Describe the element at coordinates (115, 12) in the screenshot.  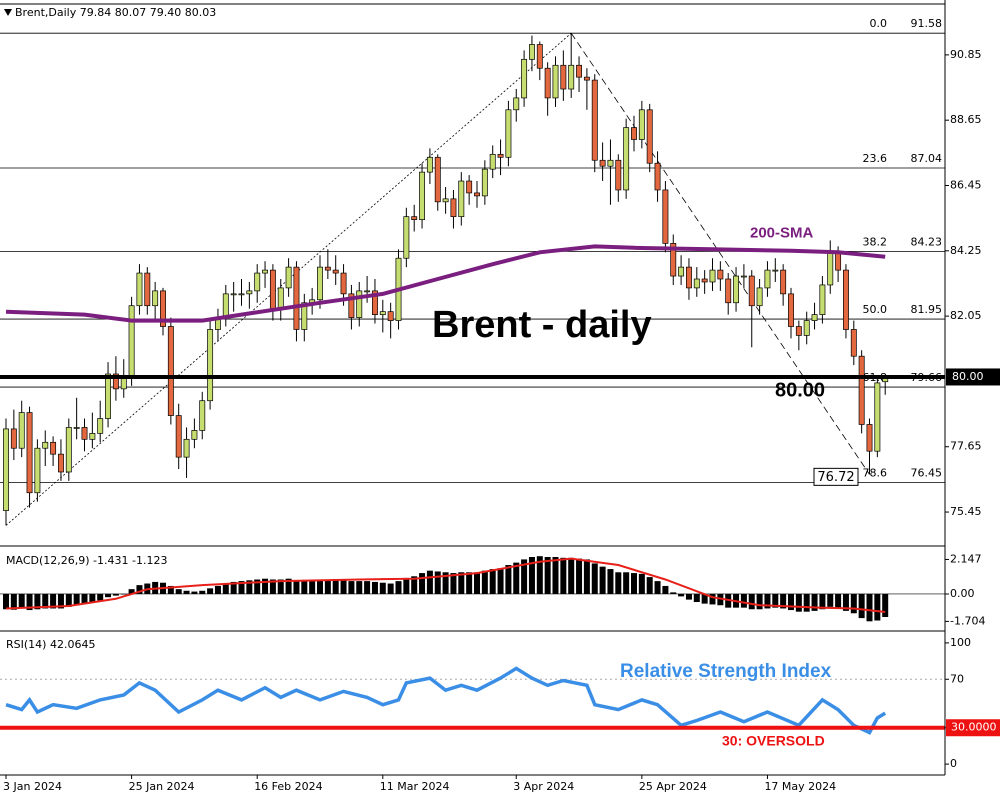
I see `price-header: Brent,Daily 79.84 80.07 79.40 80.03` at that location.